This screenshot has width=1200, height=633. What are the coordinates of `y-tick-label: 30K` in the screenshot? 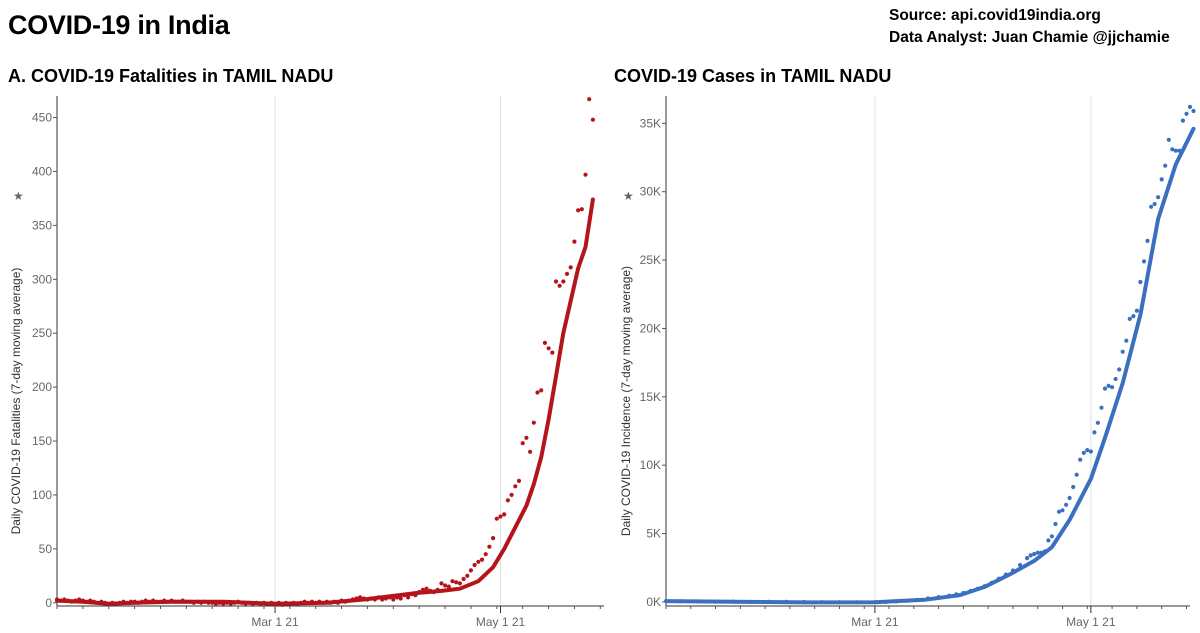 It's located at (650, 192).